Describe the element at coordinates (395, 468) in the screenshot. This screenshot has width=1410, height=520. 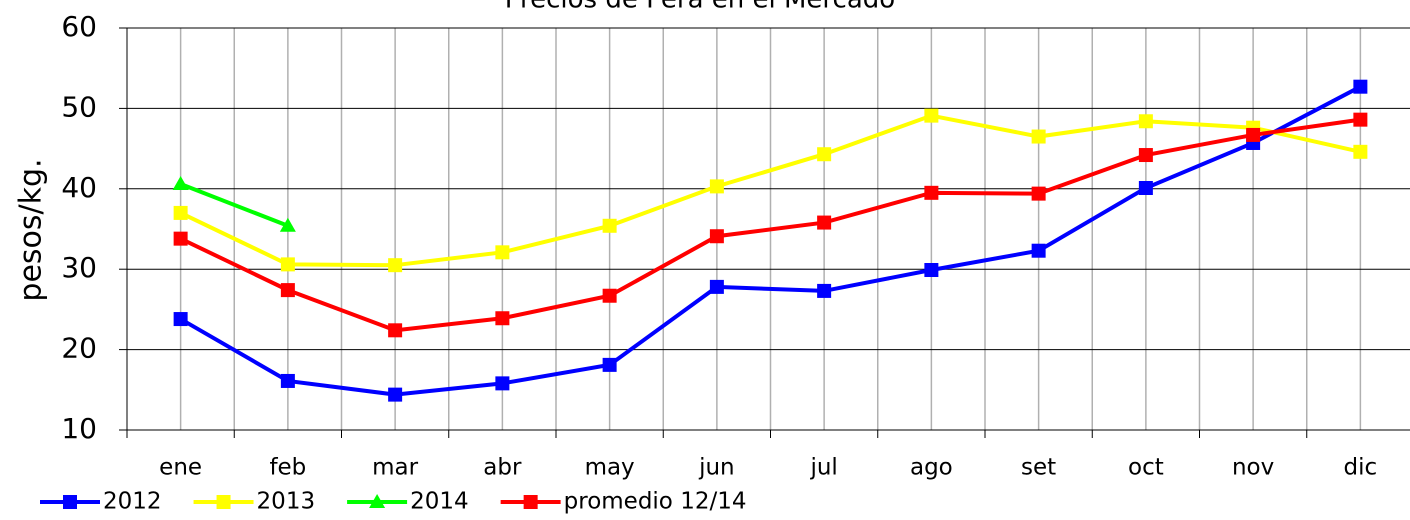
I see `x-tick-label: mar` at that location.